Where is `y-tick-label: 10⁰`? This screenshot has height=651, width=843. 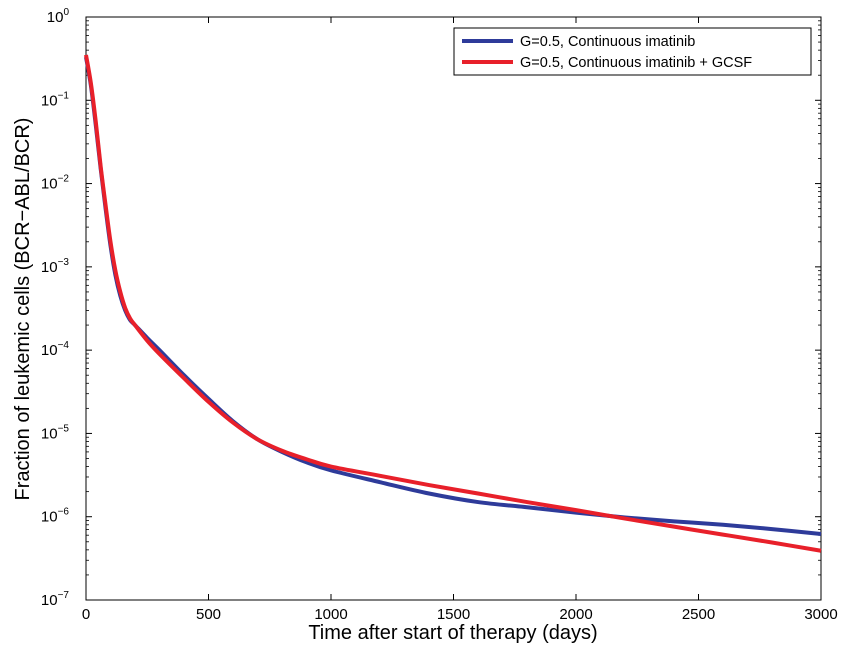
y-tick-label: 10⁰ is located at coordinates (58, 16).